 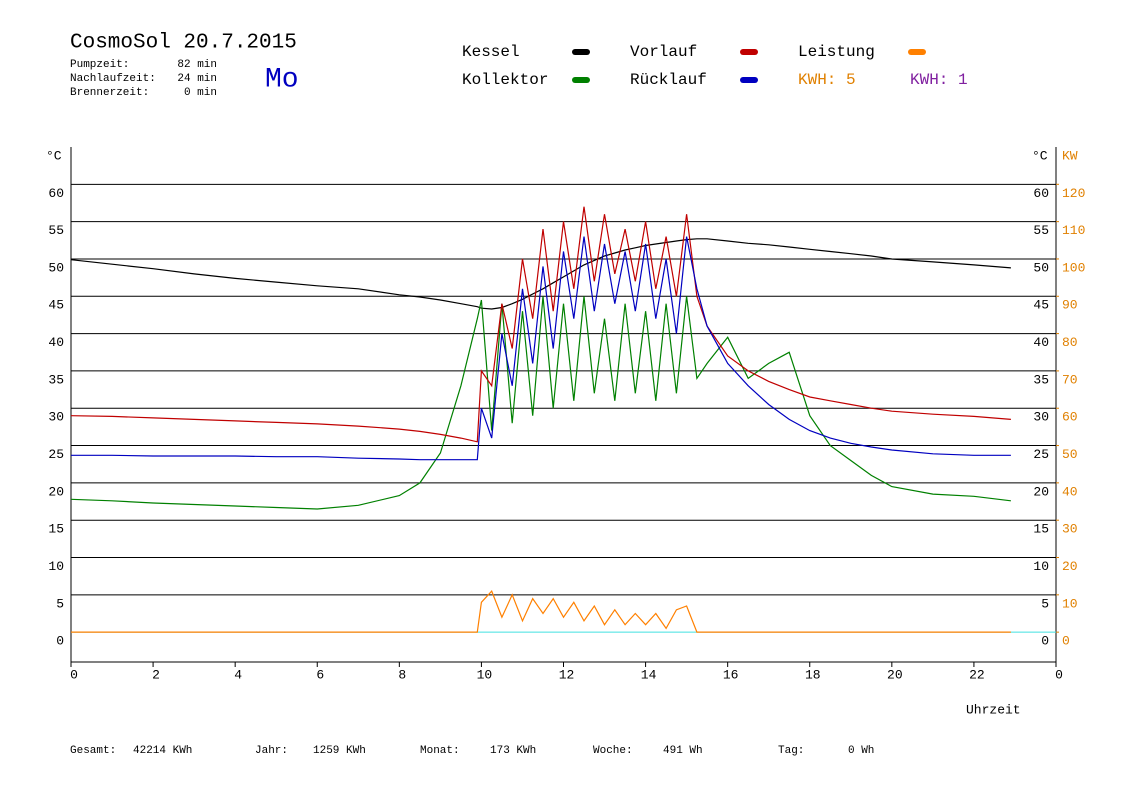 I want to click on total-value: 491 Wh, so click(x=683, y=751).